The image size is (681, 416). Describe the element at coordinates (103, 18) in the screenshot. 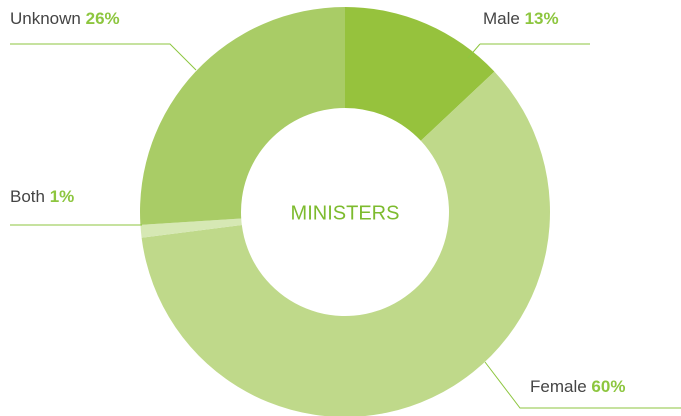

I see `value-label: 26%` at that location.